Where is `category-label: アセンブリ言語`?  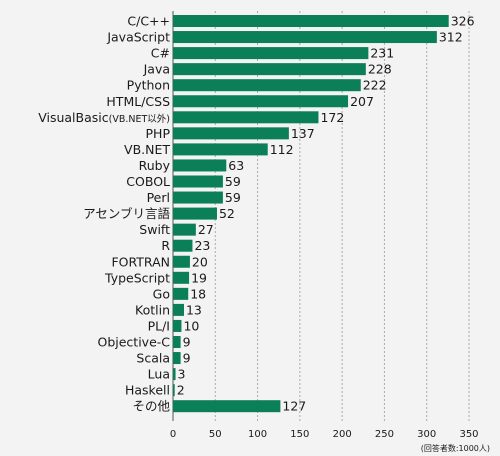 category-label: アセンブリ言語 is located at coordinates (126, 213).